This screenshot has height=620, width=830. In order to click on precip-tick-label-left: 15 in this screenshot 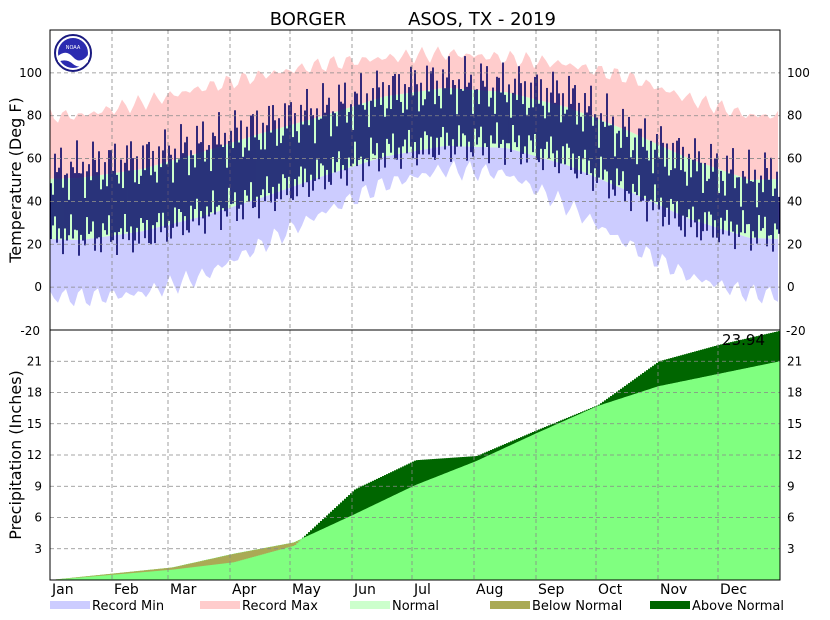, I will do `click(34, 424)`.